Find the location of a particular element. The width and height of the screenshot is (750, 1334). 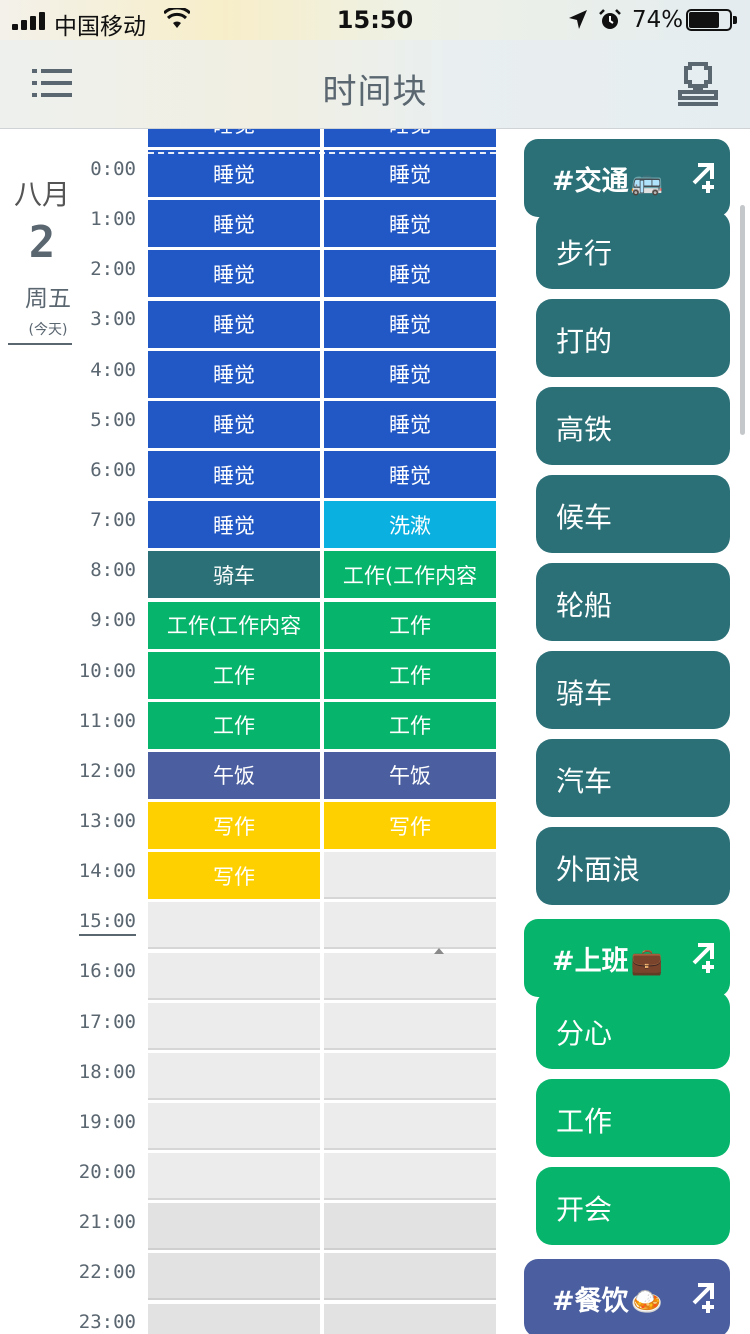

weekday-label: 周五 is located at coordinates (48, 299).